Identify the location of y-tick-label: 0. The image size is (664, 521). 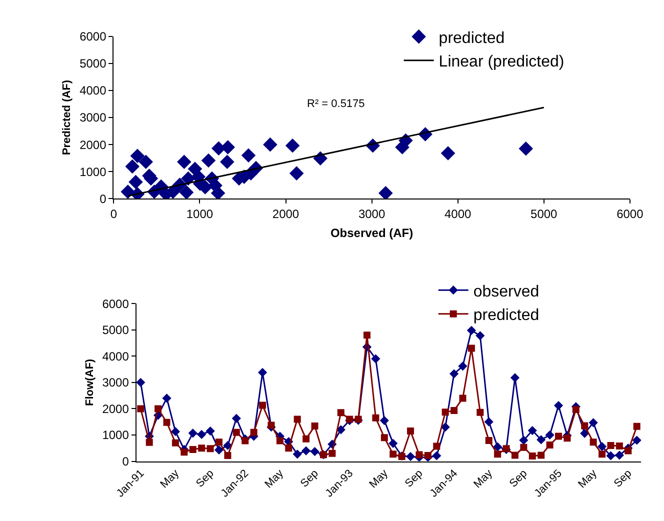
(103, 199).